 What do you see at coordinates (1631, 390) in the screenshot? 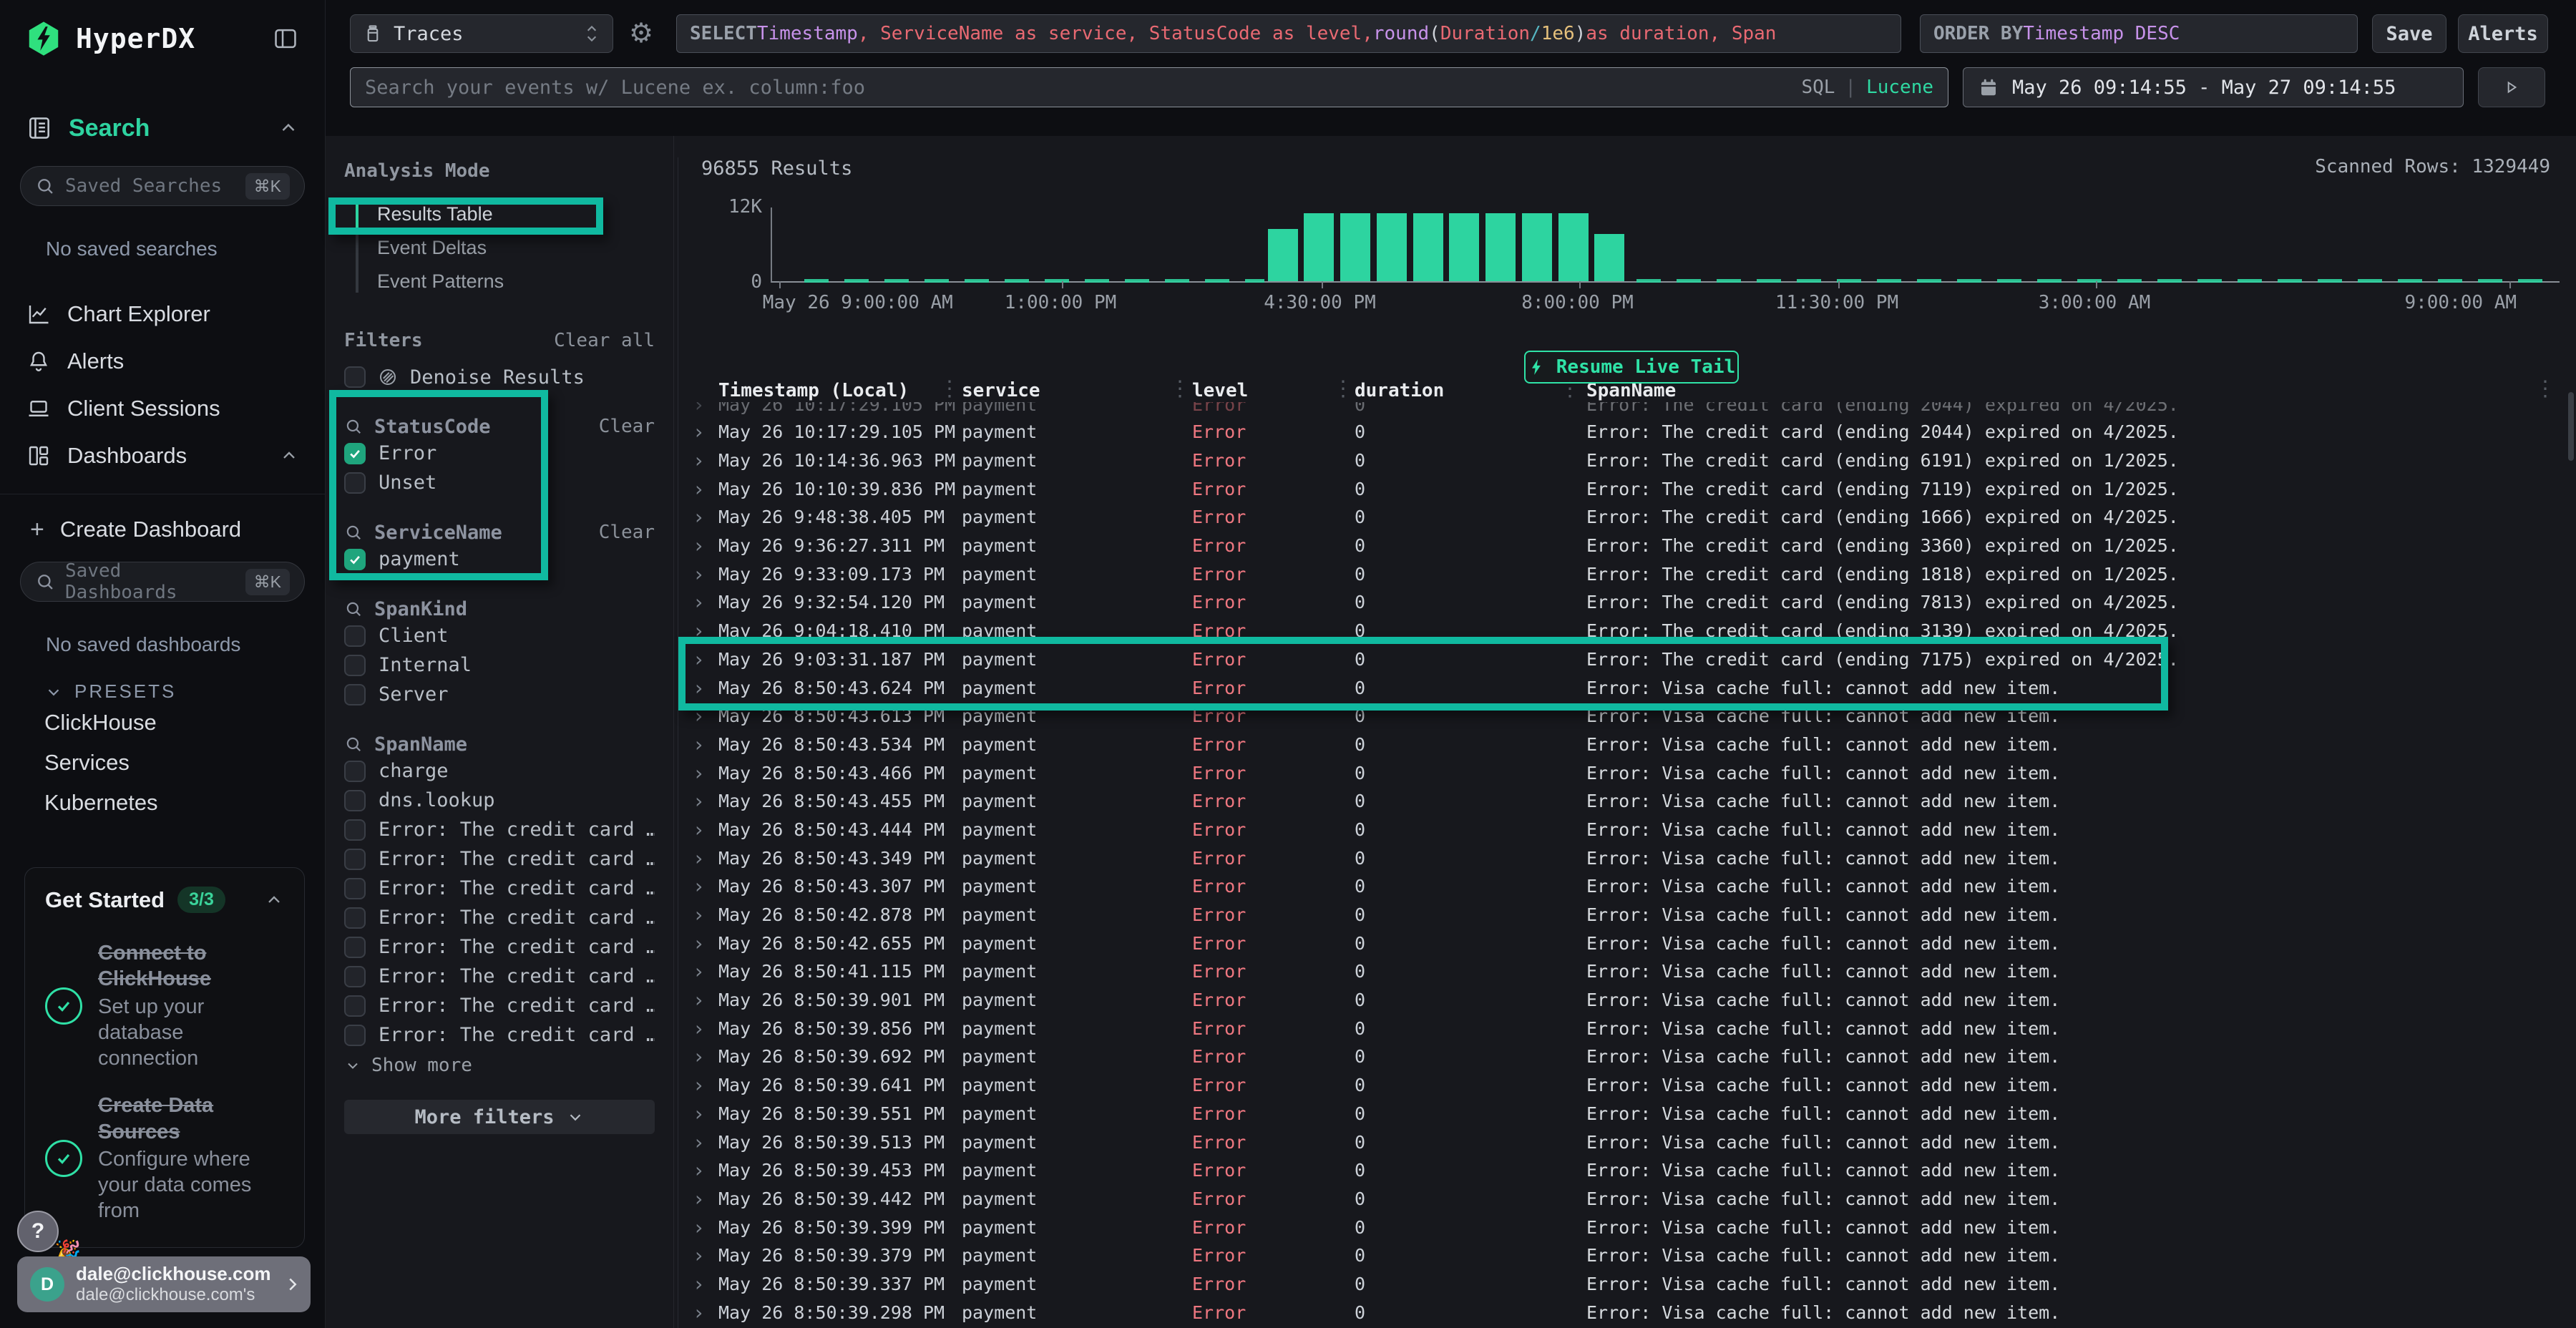
I see `col-spanname: SpanName` at bounding box center [1631, 390].